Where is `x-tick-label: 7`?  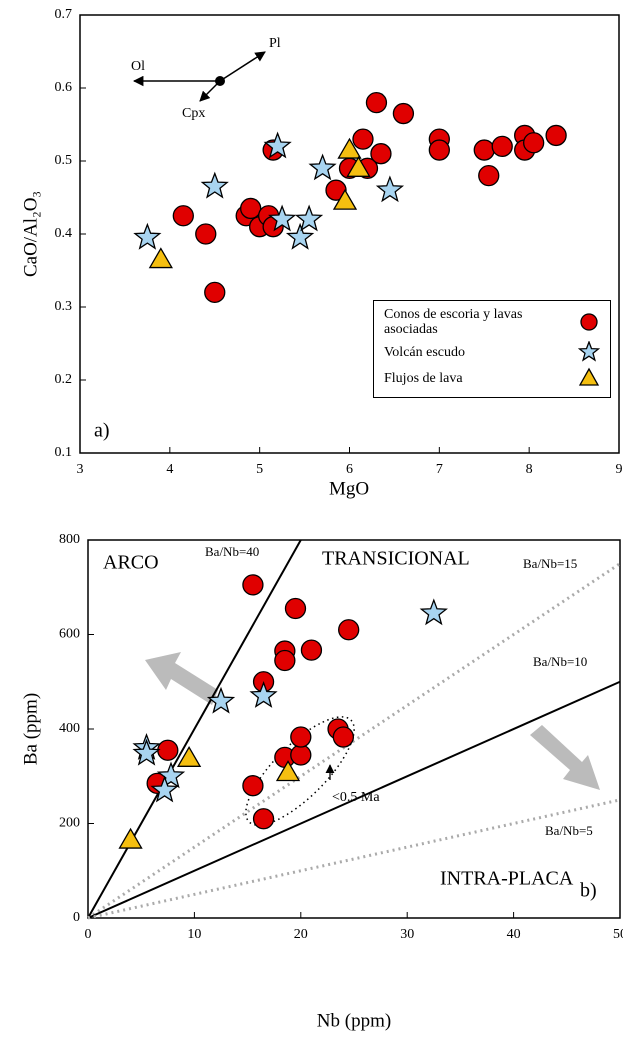 x-tick-label: 7 is located at coordinates (439, 469).